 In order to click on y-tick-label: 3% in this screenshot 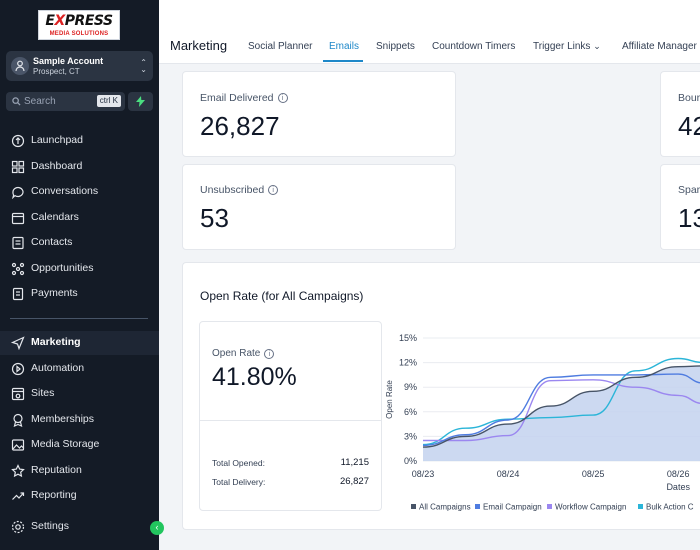, I will do `click(410, 436)`.